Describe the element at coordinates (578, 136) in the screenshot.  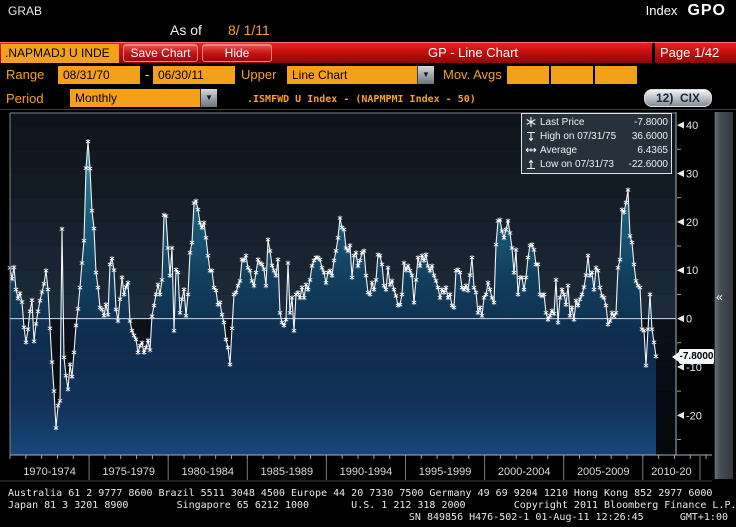
I see `legend-label: High on 07/31/75` at that location.